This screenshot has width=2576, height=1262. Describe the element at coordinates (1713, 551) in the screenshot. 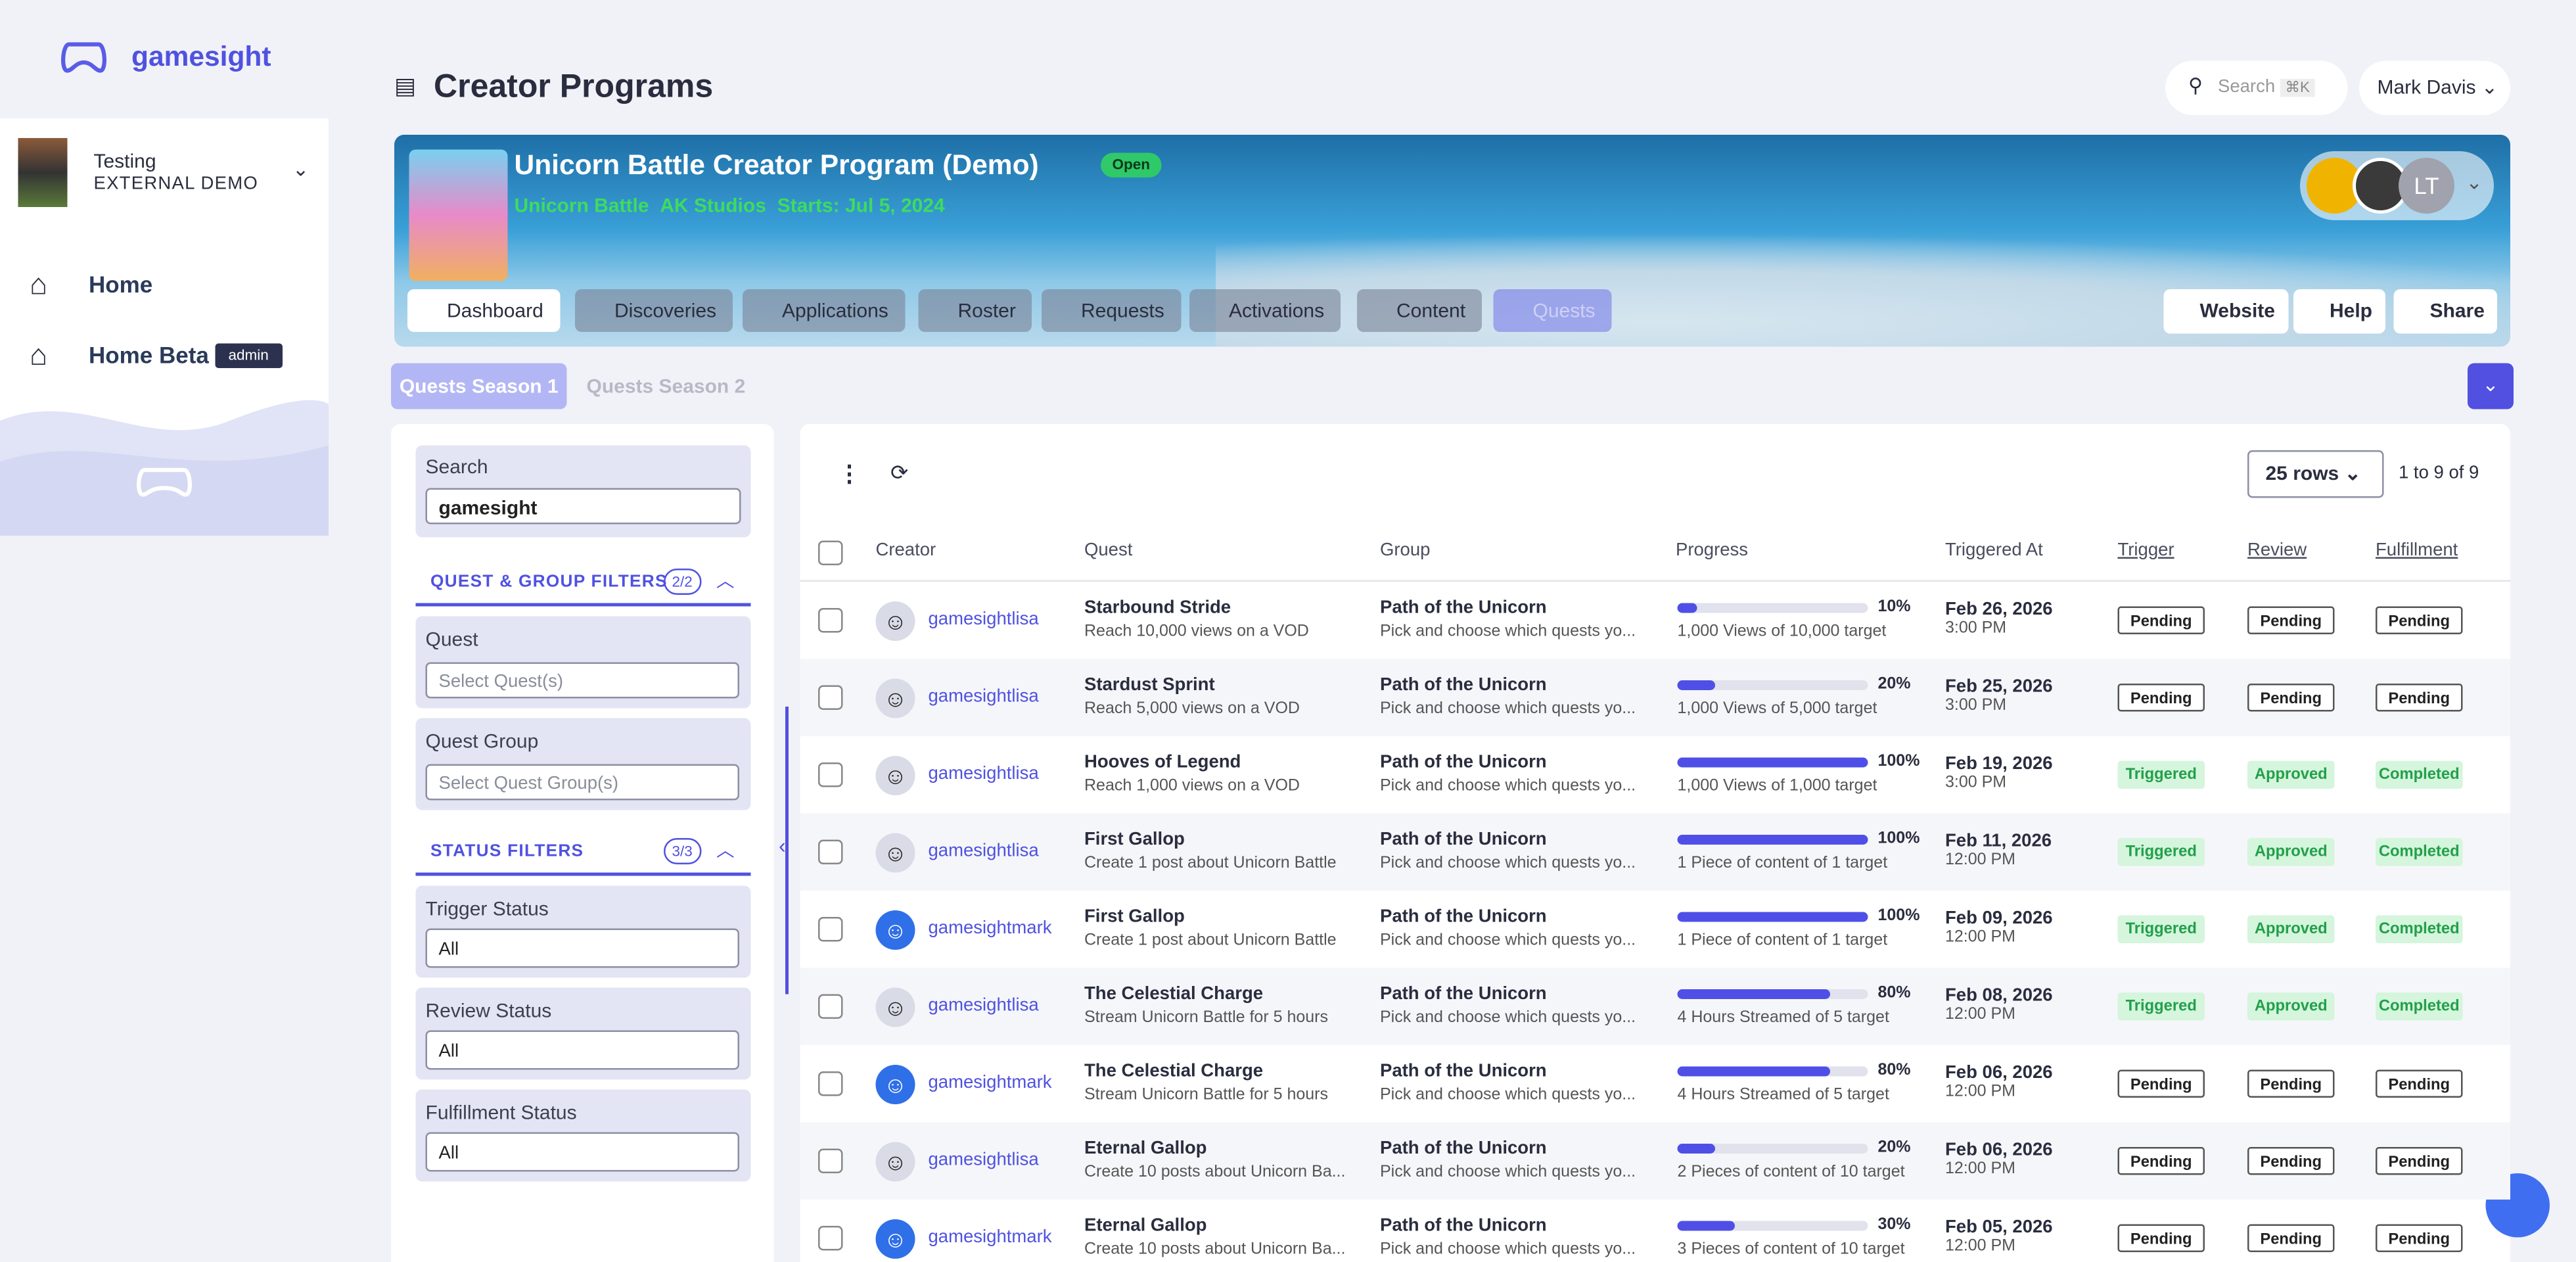

I see `column-header: Progress` at that location.